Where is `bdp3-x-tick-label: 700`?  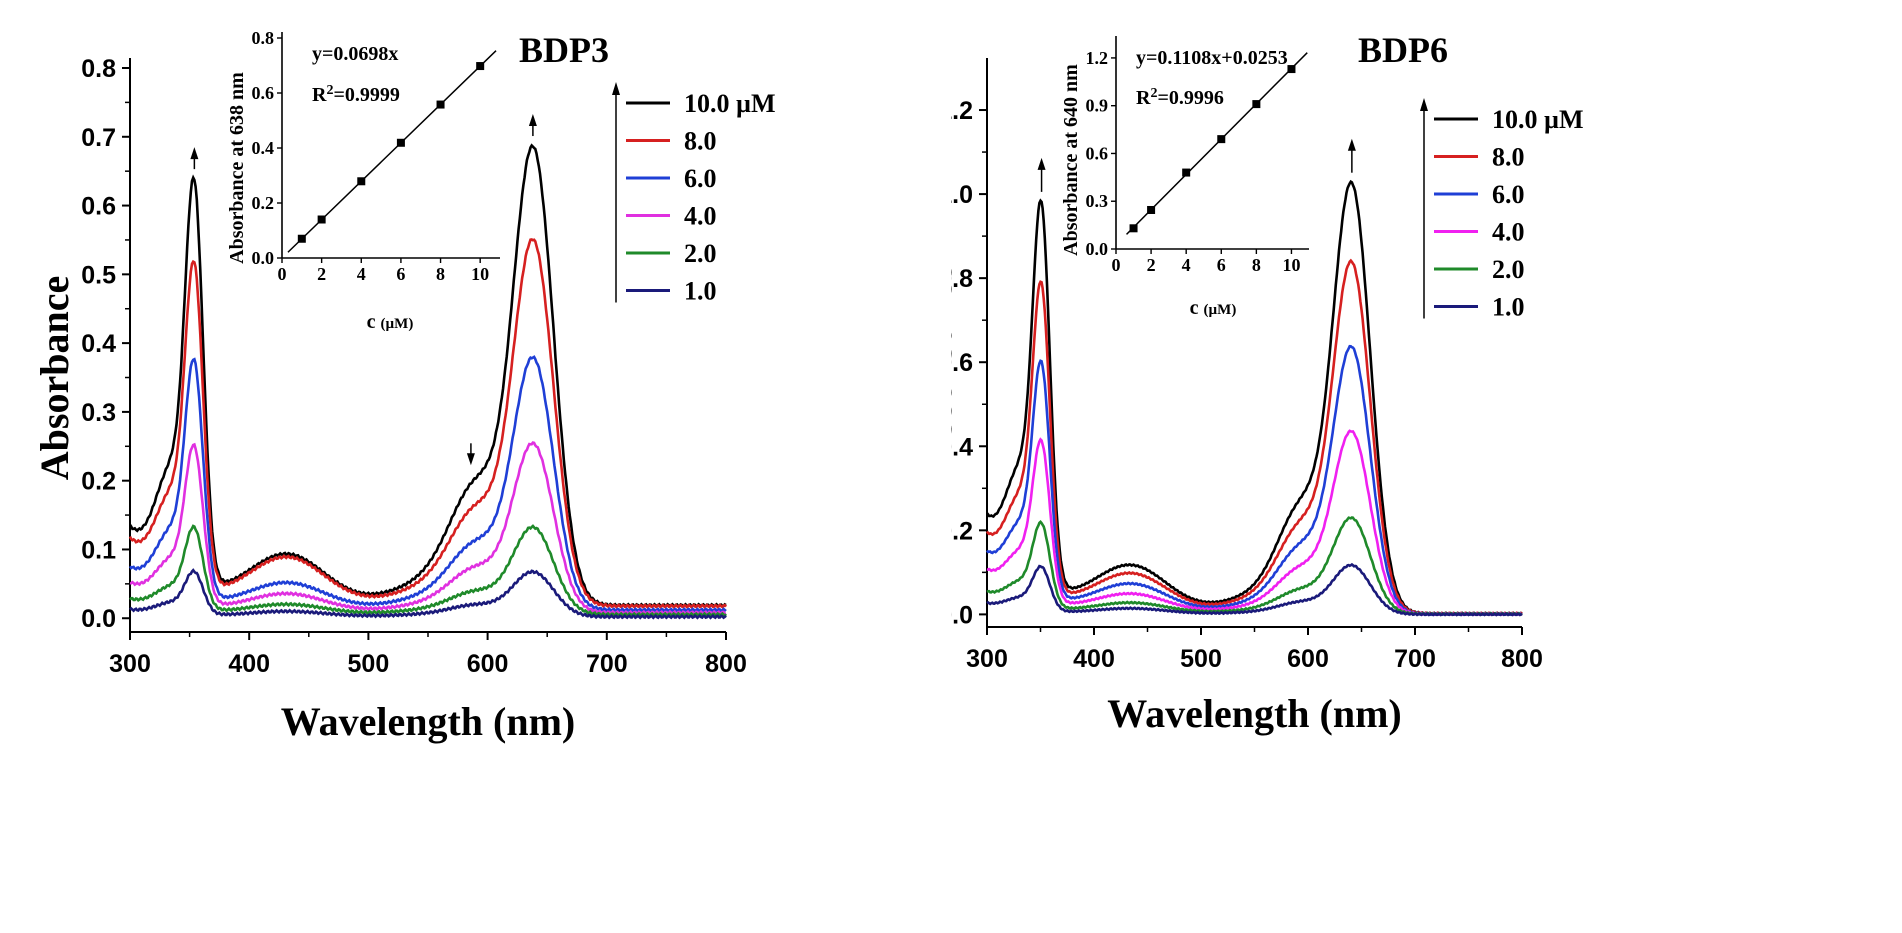
bdp3-x-tick-label: 700 is located at coordinates (607, 664).